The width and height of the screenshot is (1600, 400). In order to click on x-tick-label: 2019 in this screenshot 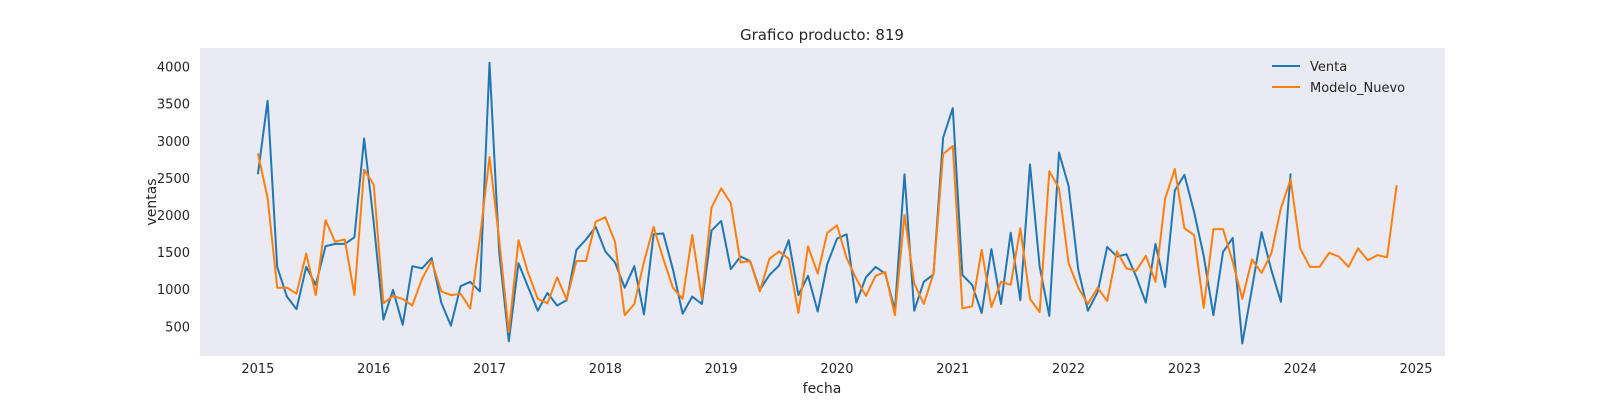, I will do `click(721, 369)`.